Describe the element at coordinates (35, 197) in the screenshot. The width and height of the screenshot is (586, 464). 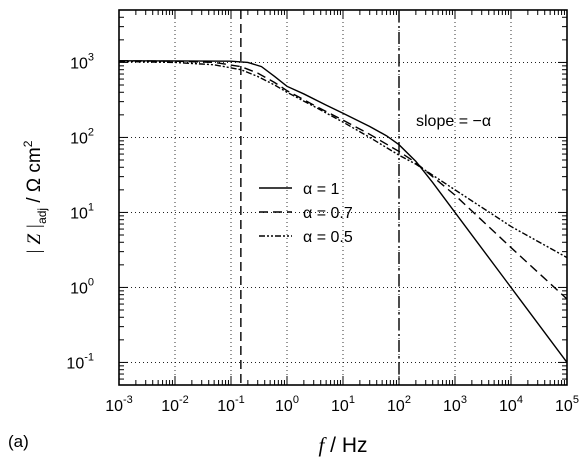
I see `y-axis-label: | Z |adj / Ω cm2` at that location.